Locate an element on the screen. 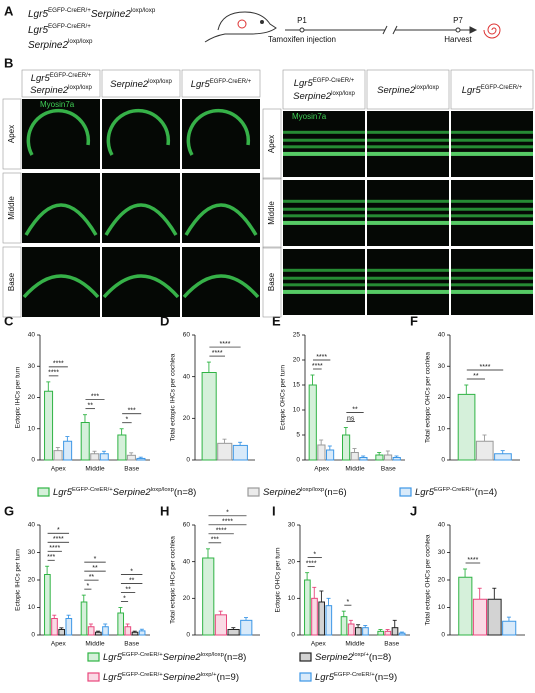  row-label: Middle is located at coordinates (271, 213).